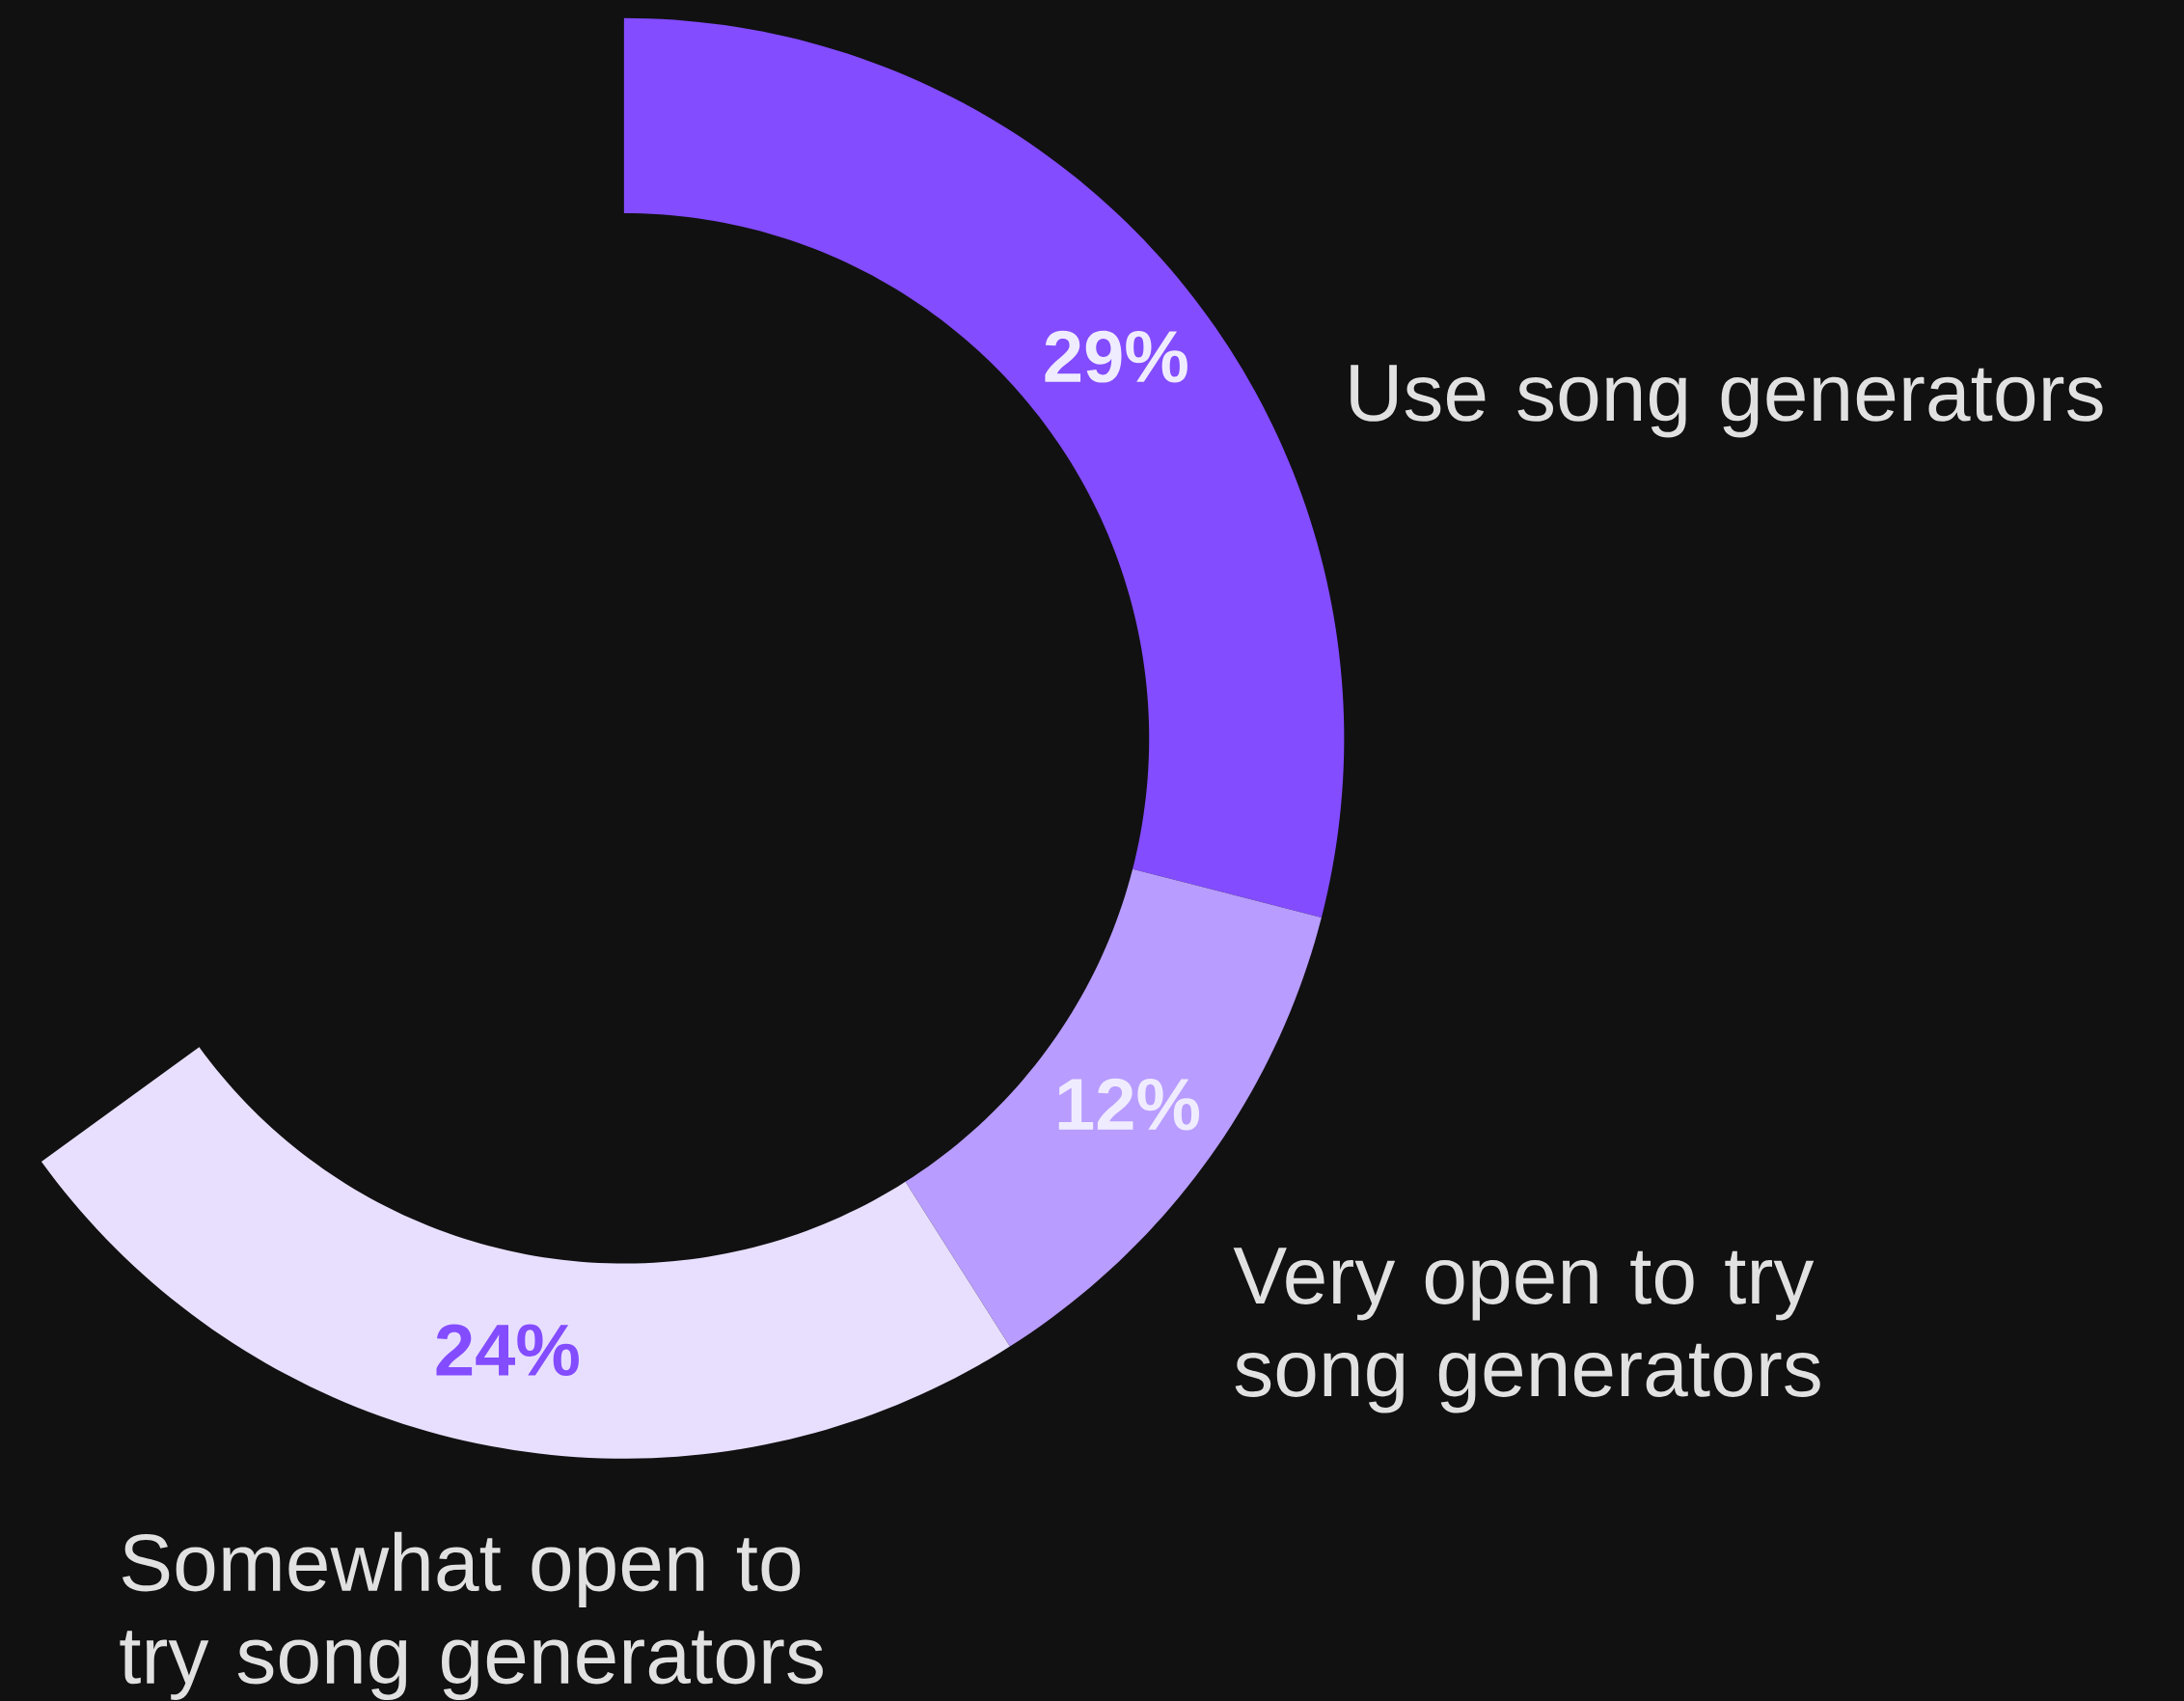  What do you see at coordinates (1727, 401) in the screenshot?
I see `slice-label: Use song generators` at bounding box center [1727, 401].